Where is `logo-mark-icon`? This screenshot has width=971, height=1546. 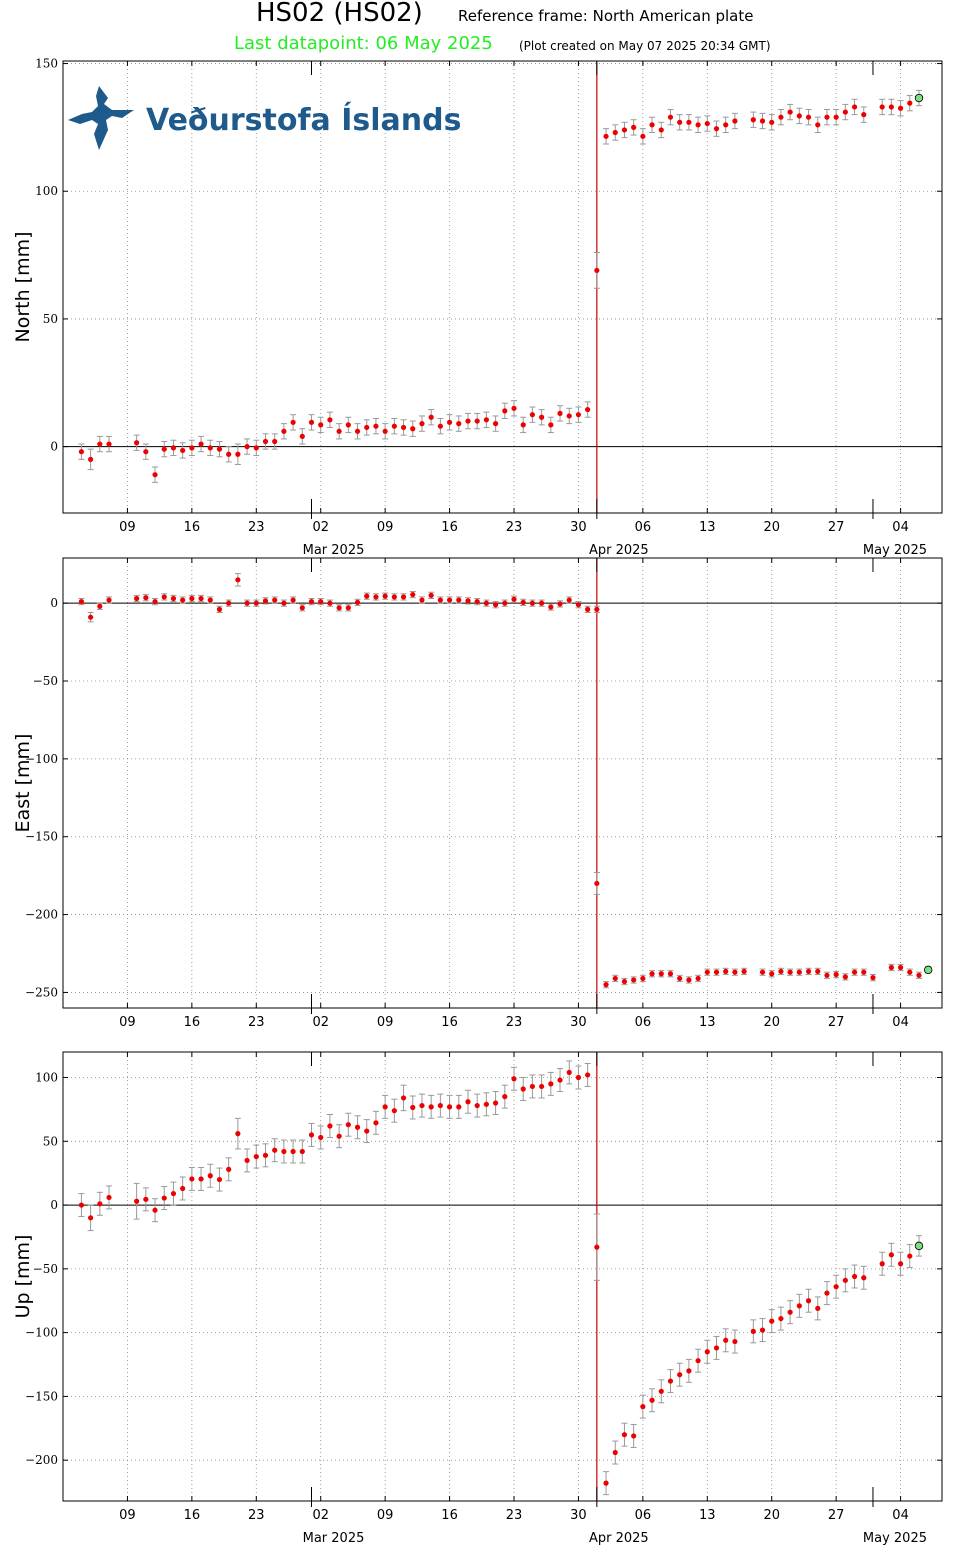
logo-mark-icon is located at coordinates (101, 118).